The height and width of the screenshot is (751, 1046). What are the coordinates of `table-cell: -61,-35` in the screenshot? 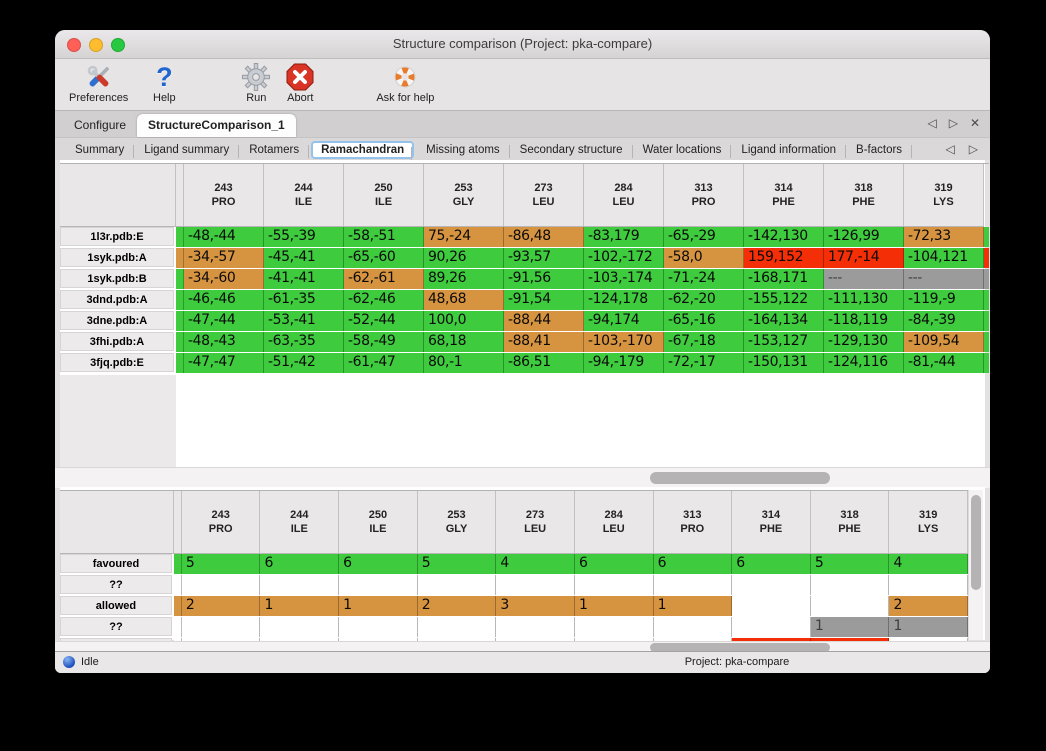 It's located at (304, 300).